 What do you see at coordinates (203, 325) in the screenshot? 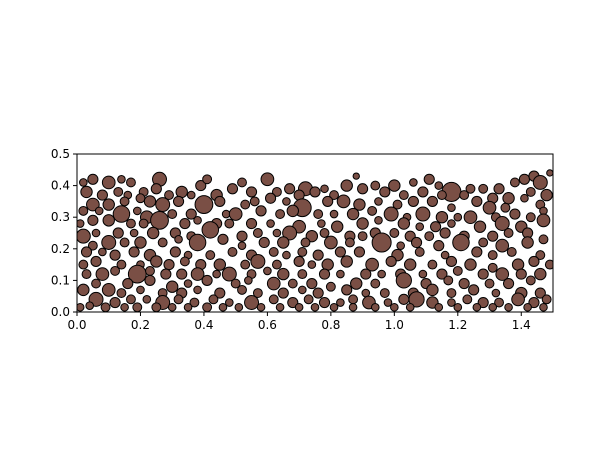
I see `x-tick-label: 0.4` at bounding box center [203, 325].